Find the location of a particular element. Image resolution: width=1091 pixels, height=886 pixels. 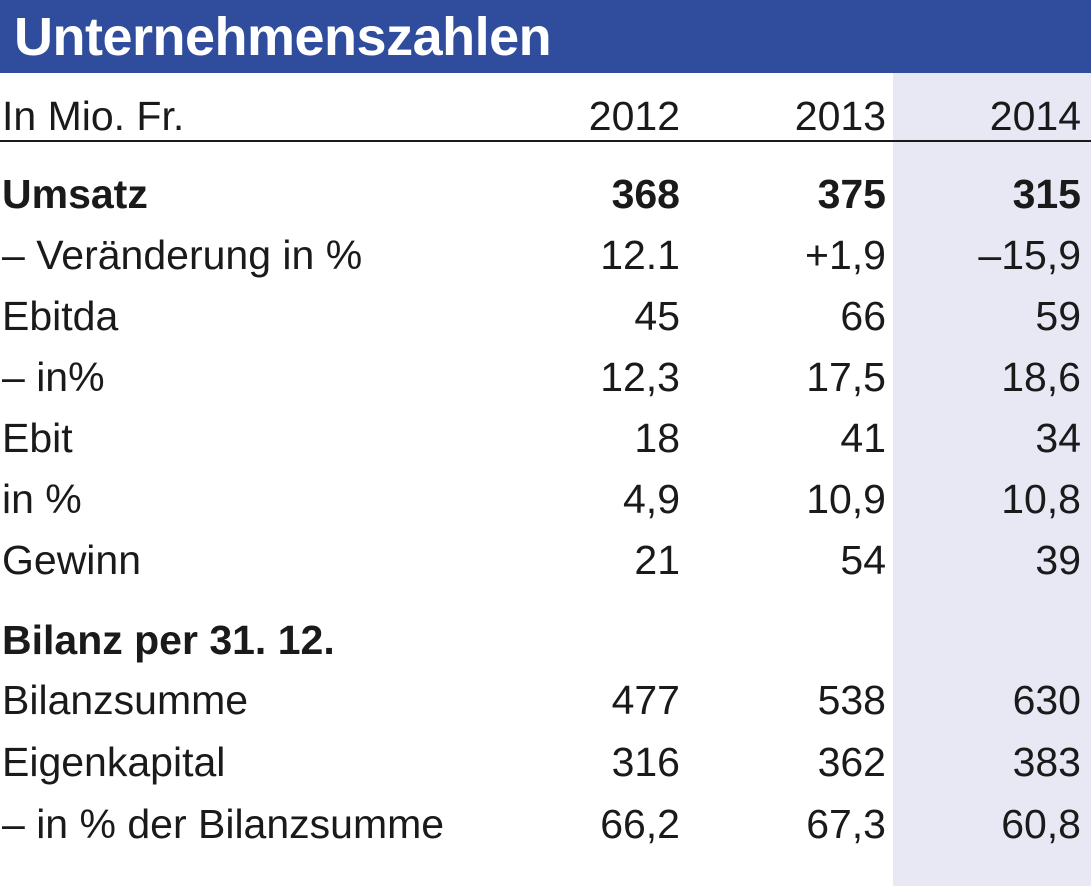

value-2014: 630 is located at coordinates (1046, 700).